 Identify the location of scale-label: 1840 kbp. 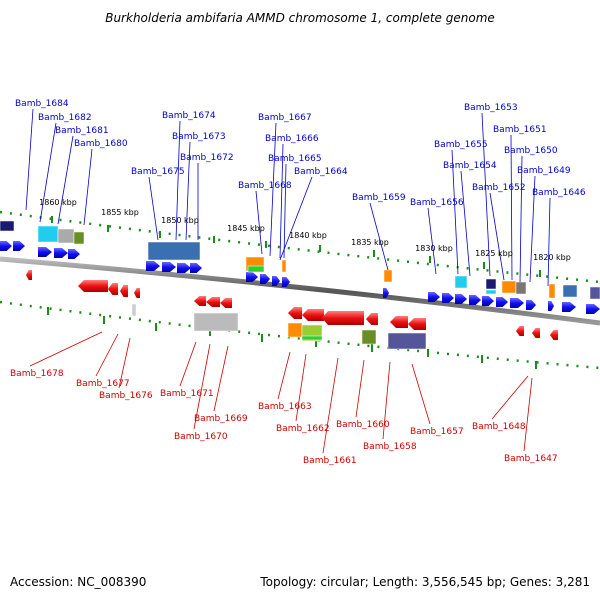
(308, 235).